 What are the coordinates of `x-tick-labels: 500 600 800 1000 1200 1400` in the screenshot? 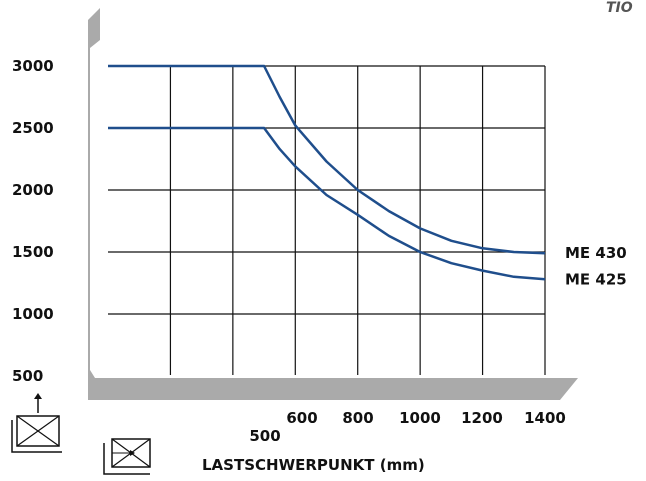 It's located at (407, 427).